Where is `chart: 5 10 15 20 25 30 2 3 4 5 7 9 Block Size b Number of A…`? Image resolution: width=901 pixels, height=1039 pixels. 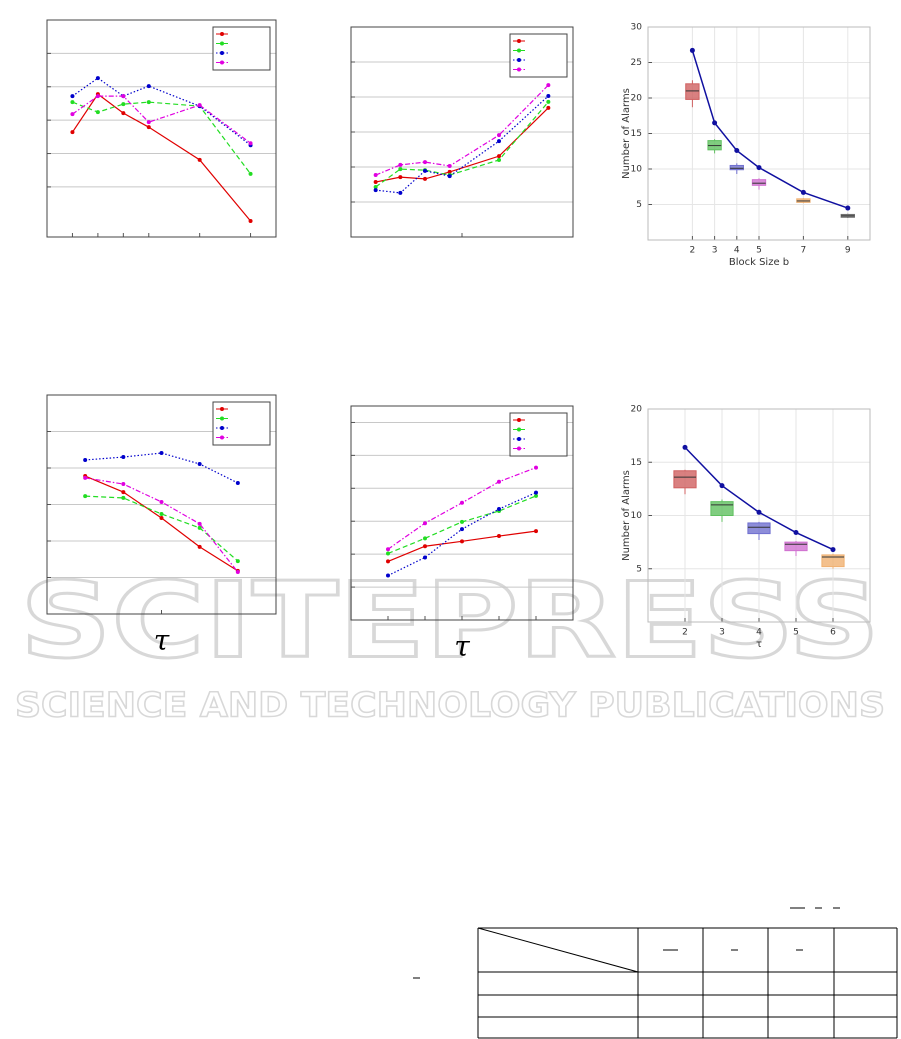 chart: 5 10 15 20 25 30 2 3 4 5 7 9 Block Size b Number of A… is located at coordinates (746, 145).